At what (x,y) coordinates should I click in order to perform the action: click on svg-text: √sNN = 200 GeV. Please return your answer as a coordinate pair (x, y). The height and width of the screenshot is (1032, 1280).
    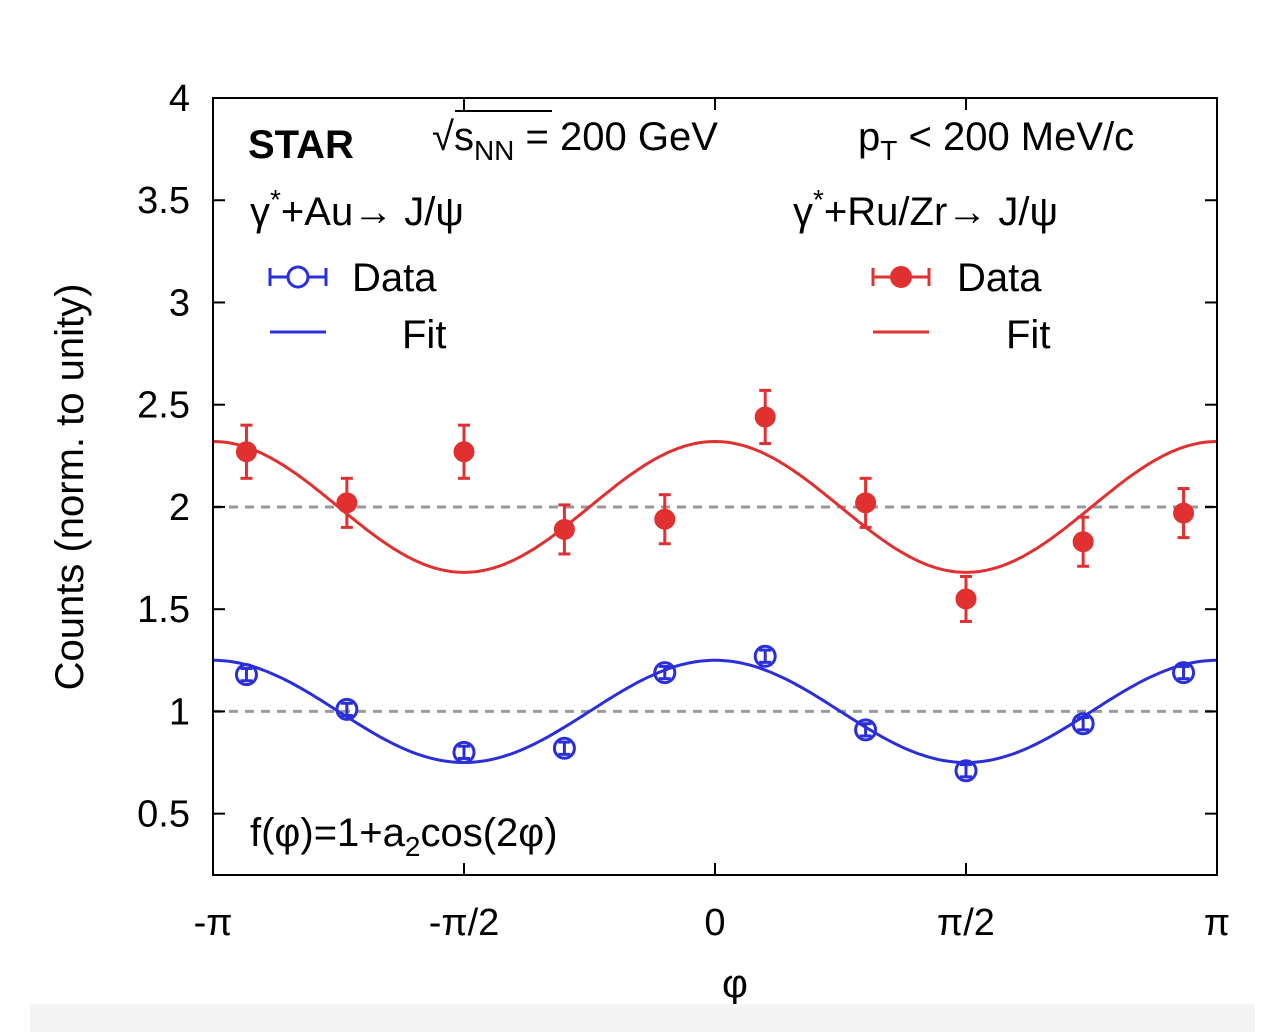
    Looking at the image, I should click on (575, 140).